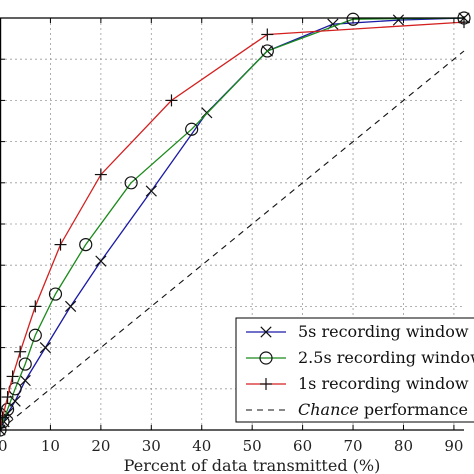 This screenshot has height=474, width=474. I want to click on legend-label-rest: performance, so click(413, 409).